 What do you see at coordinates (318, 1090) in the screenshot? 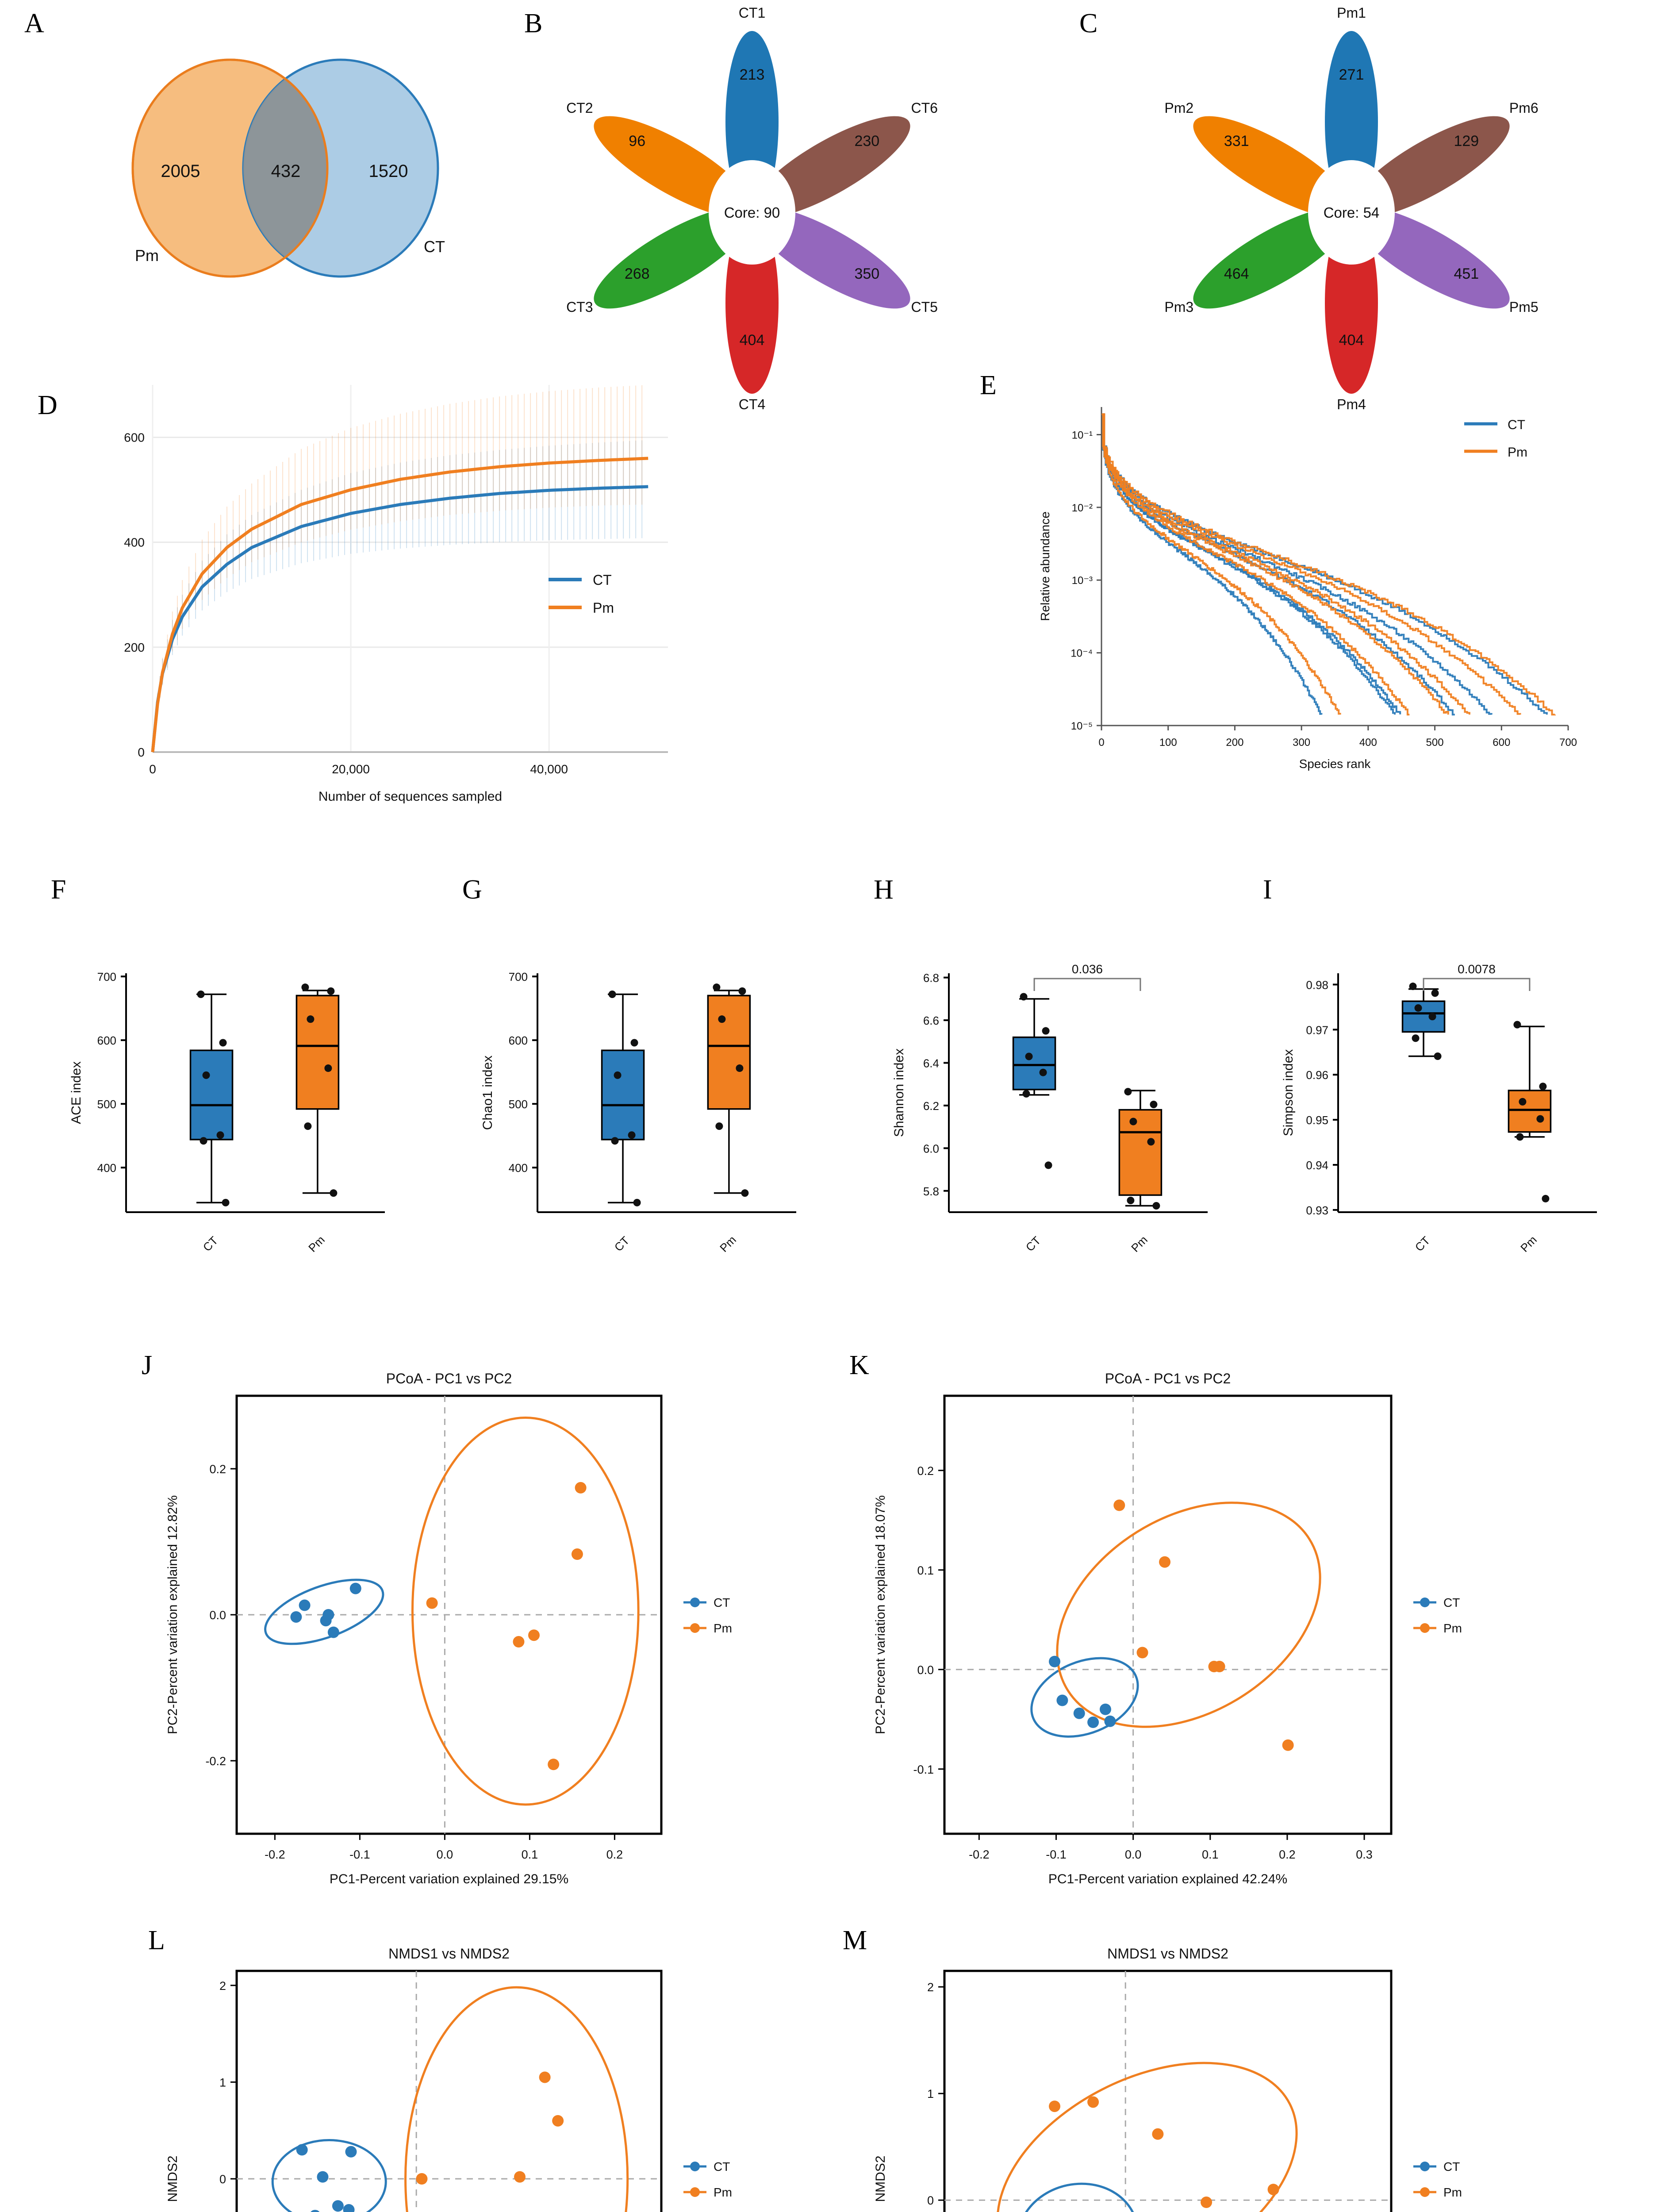
I see `boxplot-pm` at bounding box center [318, 1090].